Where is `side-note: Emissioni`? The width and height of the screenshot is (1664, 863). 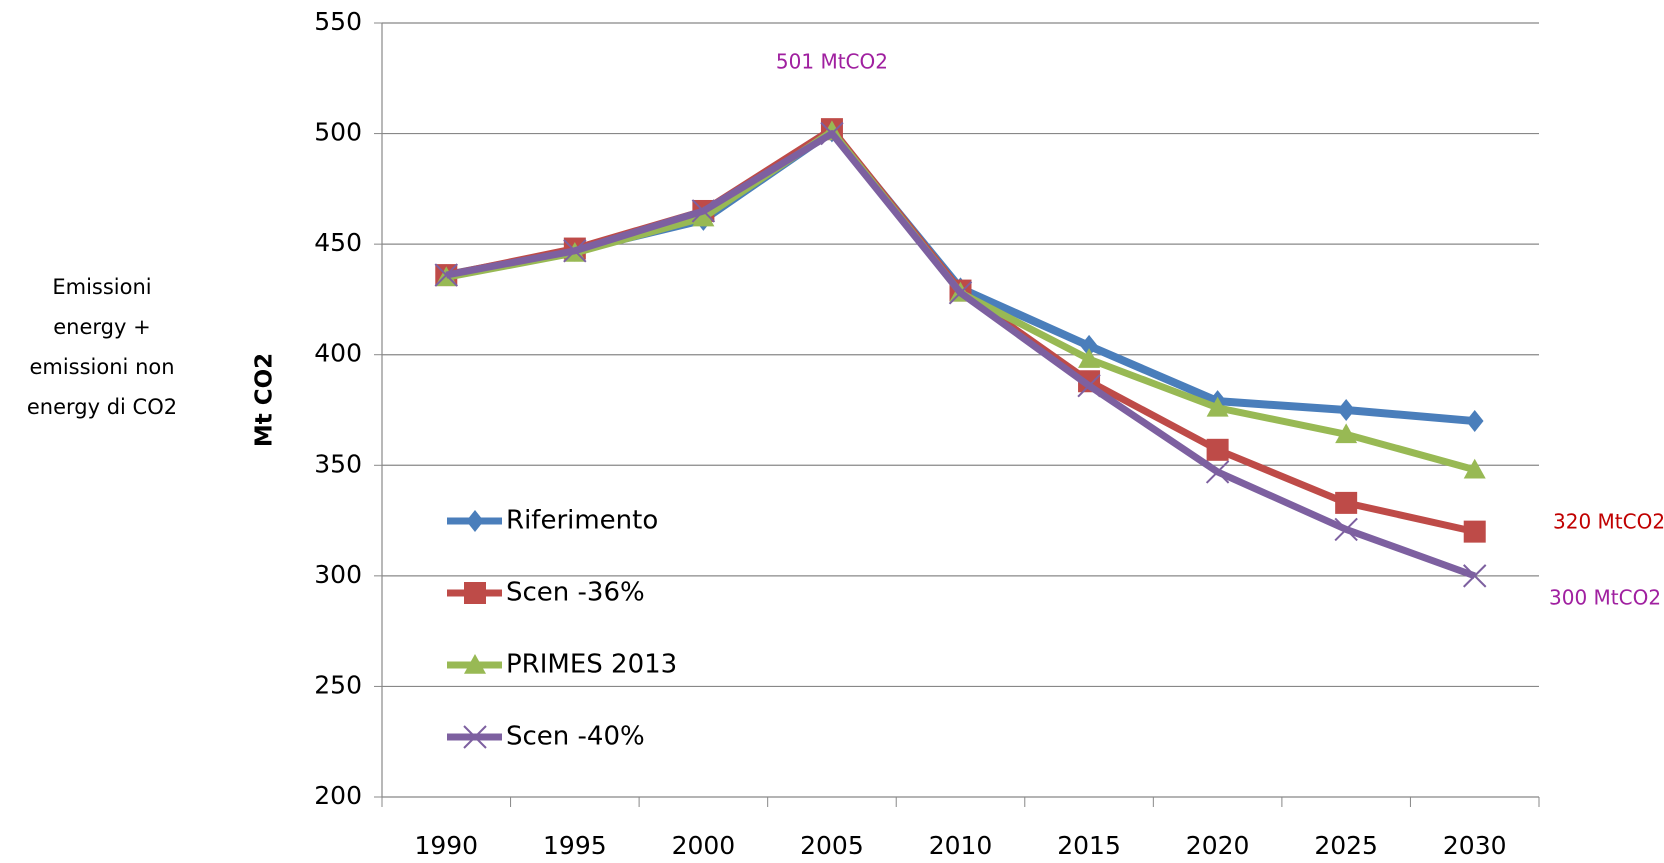 side-note: Emissioni is located at coordinates (101, 287).